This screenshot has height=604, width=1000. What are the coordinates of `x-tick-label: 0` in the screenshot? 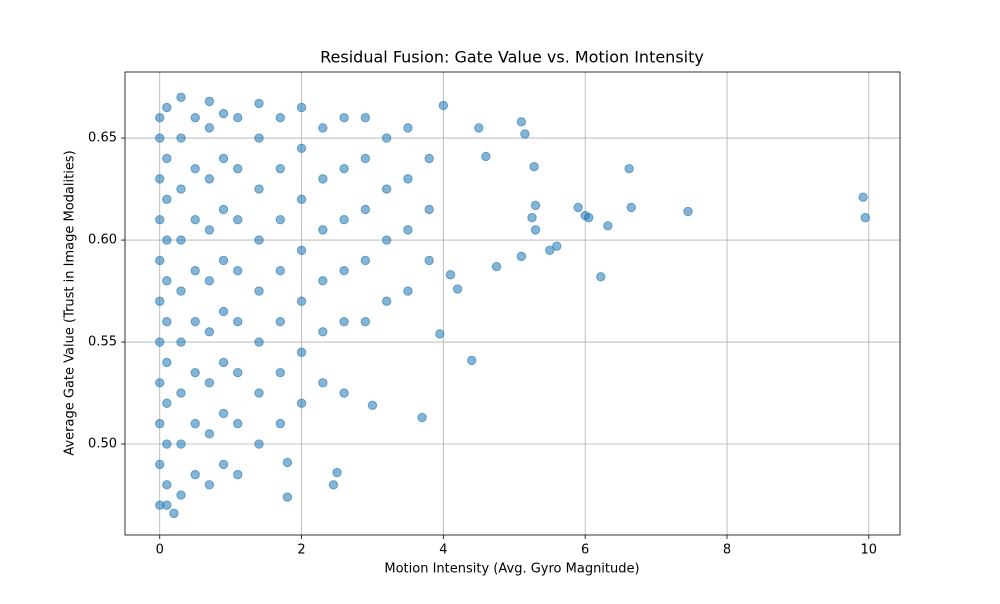 It's located at (160, 550).